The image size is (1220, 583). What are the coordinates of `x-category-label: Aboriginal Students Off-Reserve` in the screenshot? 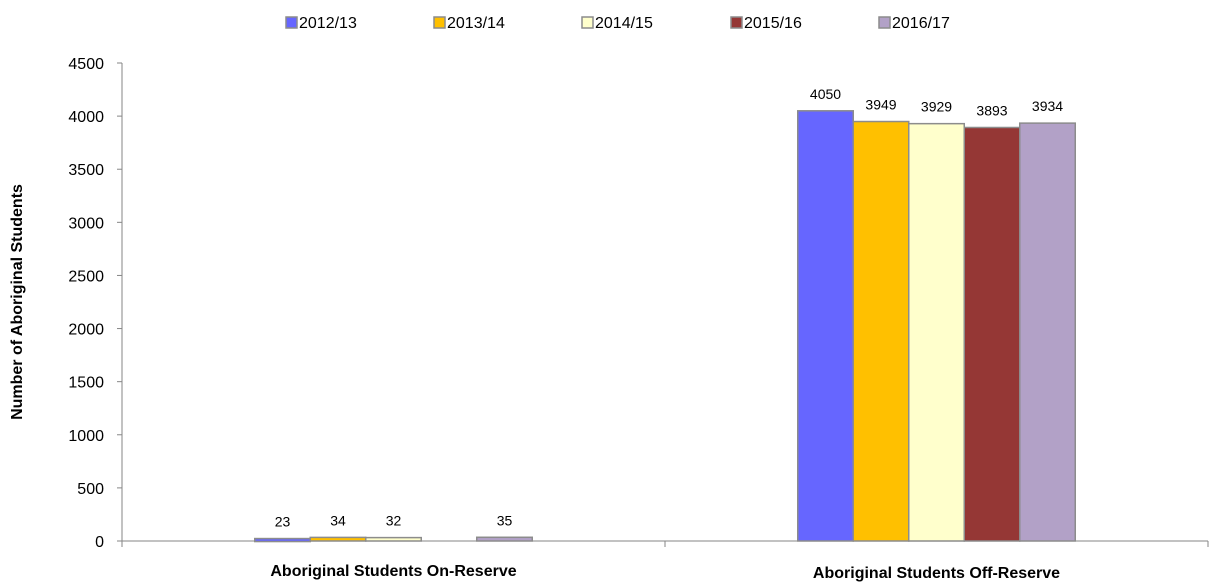 It's located at (936, 573).